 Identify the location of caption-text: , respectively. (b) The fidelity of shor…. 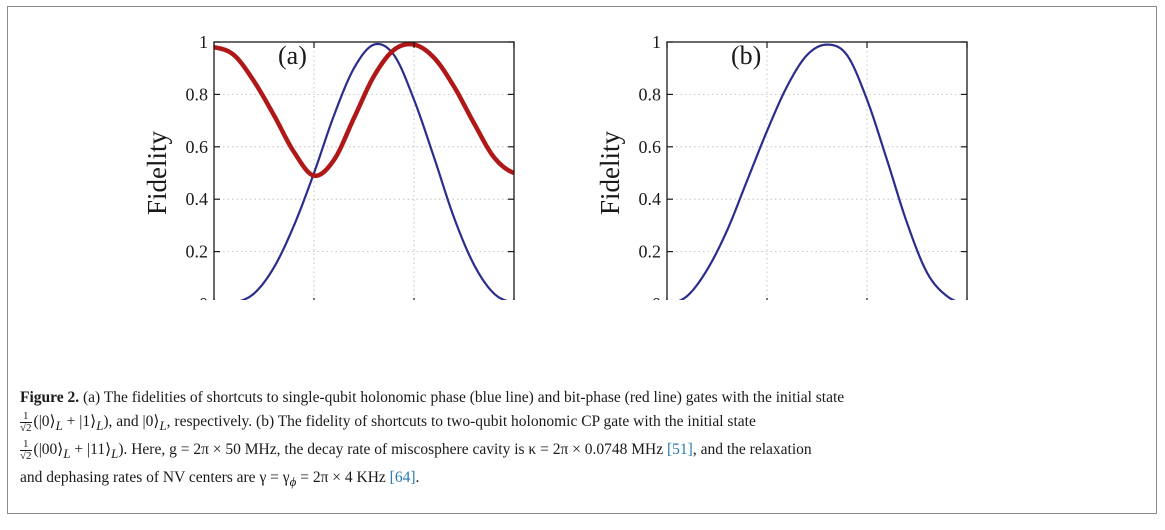
(461, 421).